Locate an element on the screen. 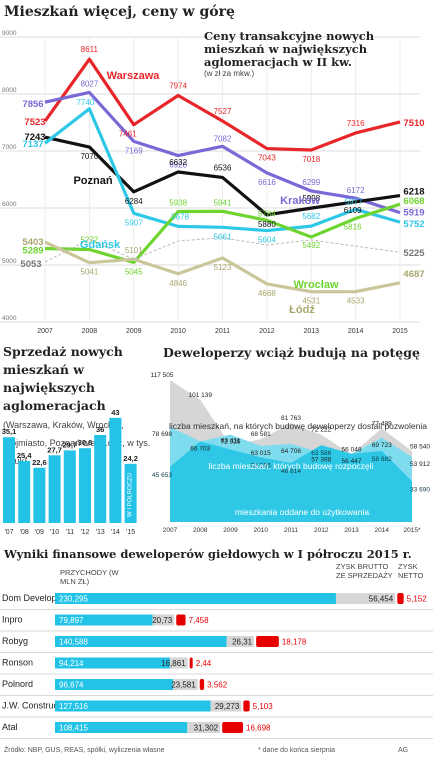 The height and width of the screenshot is (760, 433). data-label: 7527 is located at coordinates (223, 111).